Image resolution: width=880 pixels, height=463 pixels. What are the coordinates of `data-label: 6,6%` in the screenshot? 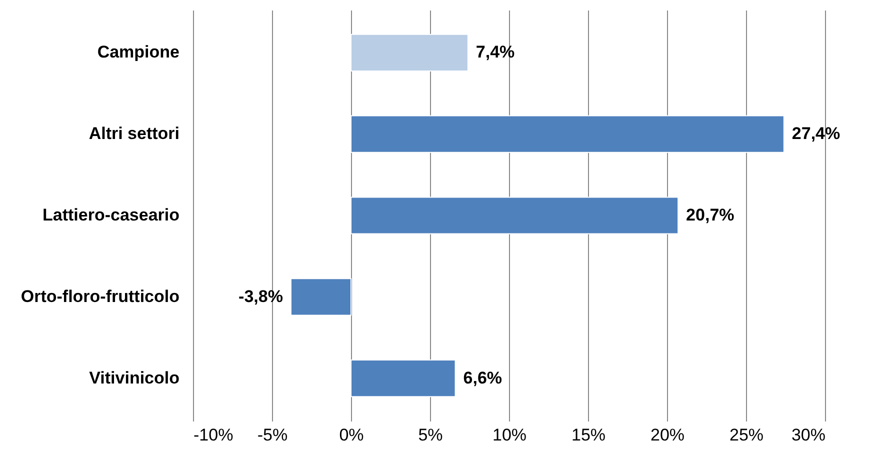 It's located at (482, 378).